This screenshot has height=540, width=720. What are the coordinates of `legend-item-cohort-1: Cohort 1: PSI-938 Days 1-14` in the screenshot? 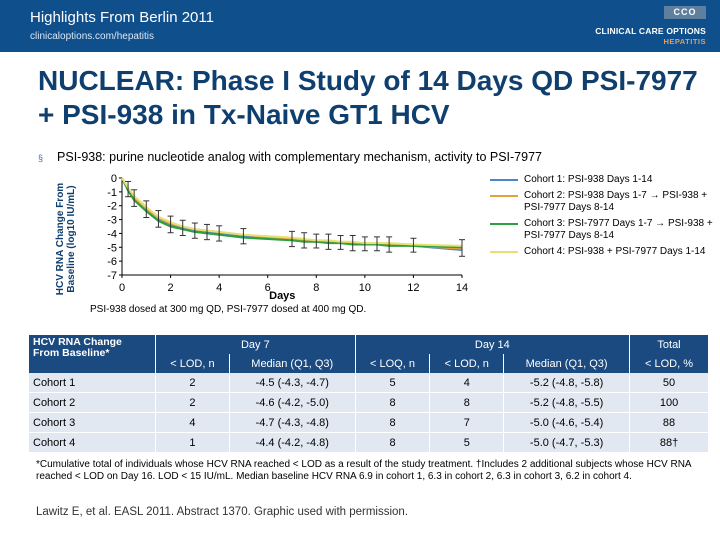 It's located at (602, 180).